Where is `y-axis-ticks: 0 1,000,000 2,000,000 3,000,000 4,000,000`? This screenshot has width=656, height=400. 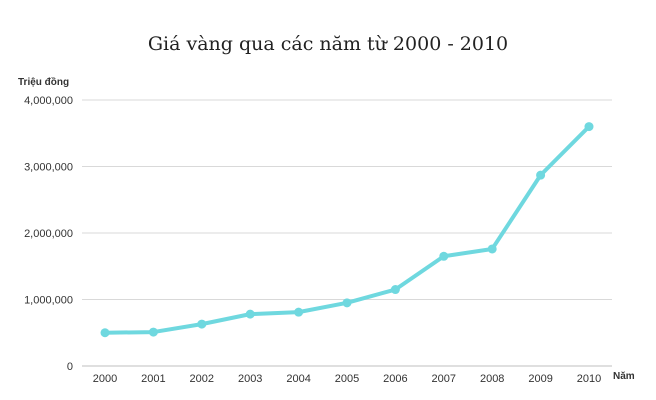 y-axis-ticks: 0 1,000,000 2,000,000 3,000,000 4,000,000 is located at coordinates (48, 234).